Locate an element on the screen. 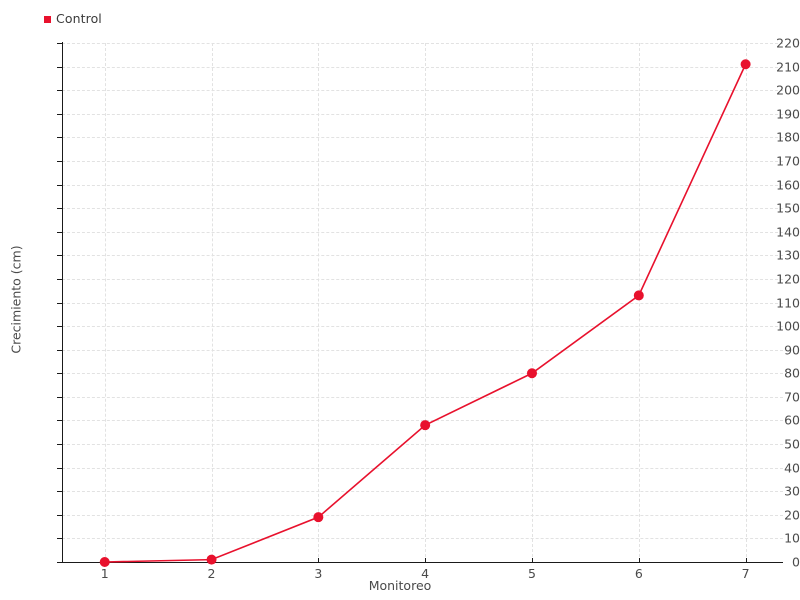 This screenshot has width=800, height=600. x-tick-label: 3 is located at coordinates (318, 573).